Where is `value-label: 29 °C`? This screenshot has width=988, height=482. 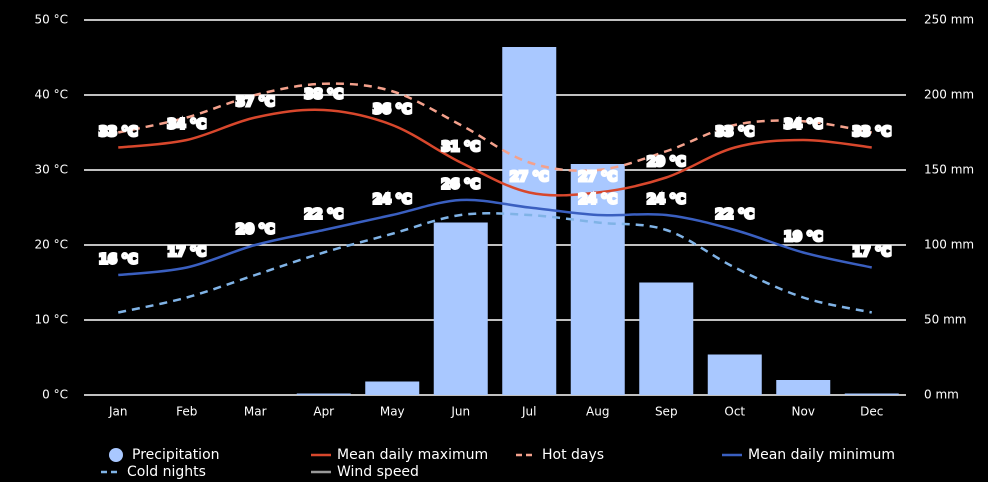
value-label: 29 °C is located at coordinates (666, 162).